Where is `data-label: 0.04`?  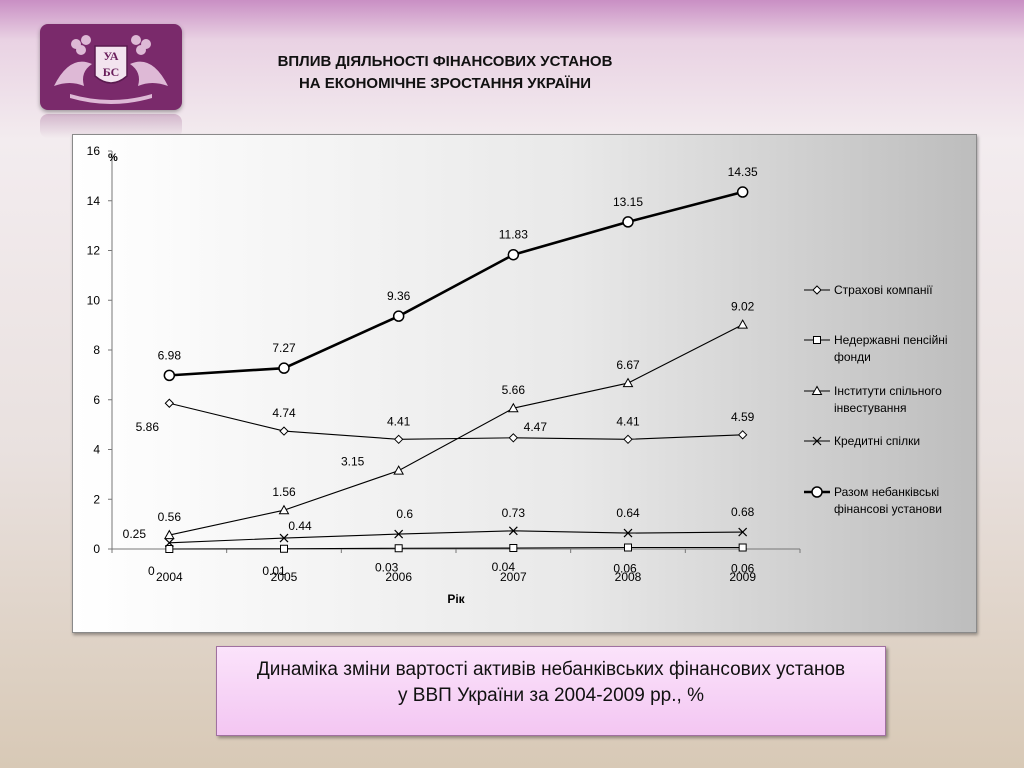
data-label: 0.04 is located at coordinates (504, 567).